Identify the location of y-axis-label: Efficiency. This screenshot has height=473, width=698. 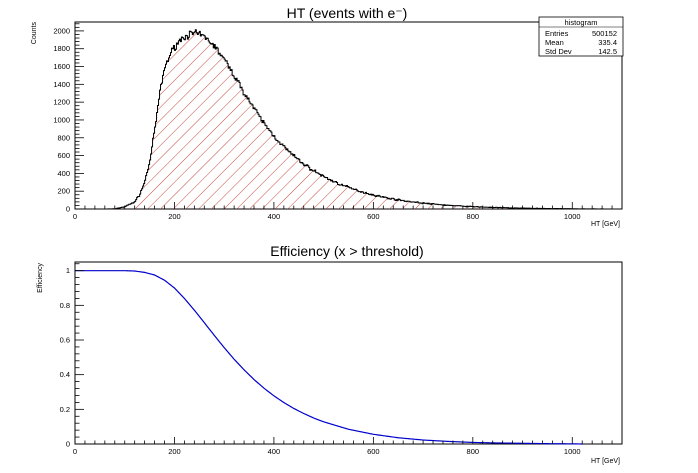
(40, 278).